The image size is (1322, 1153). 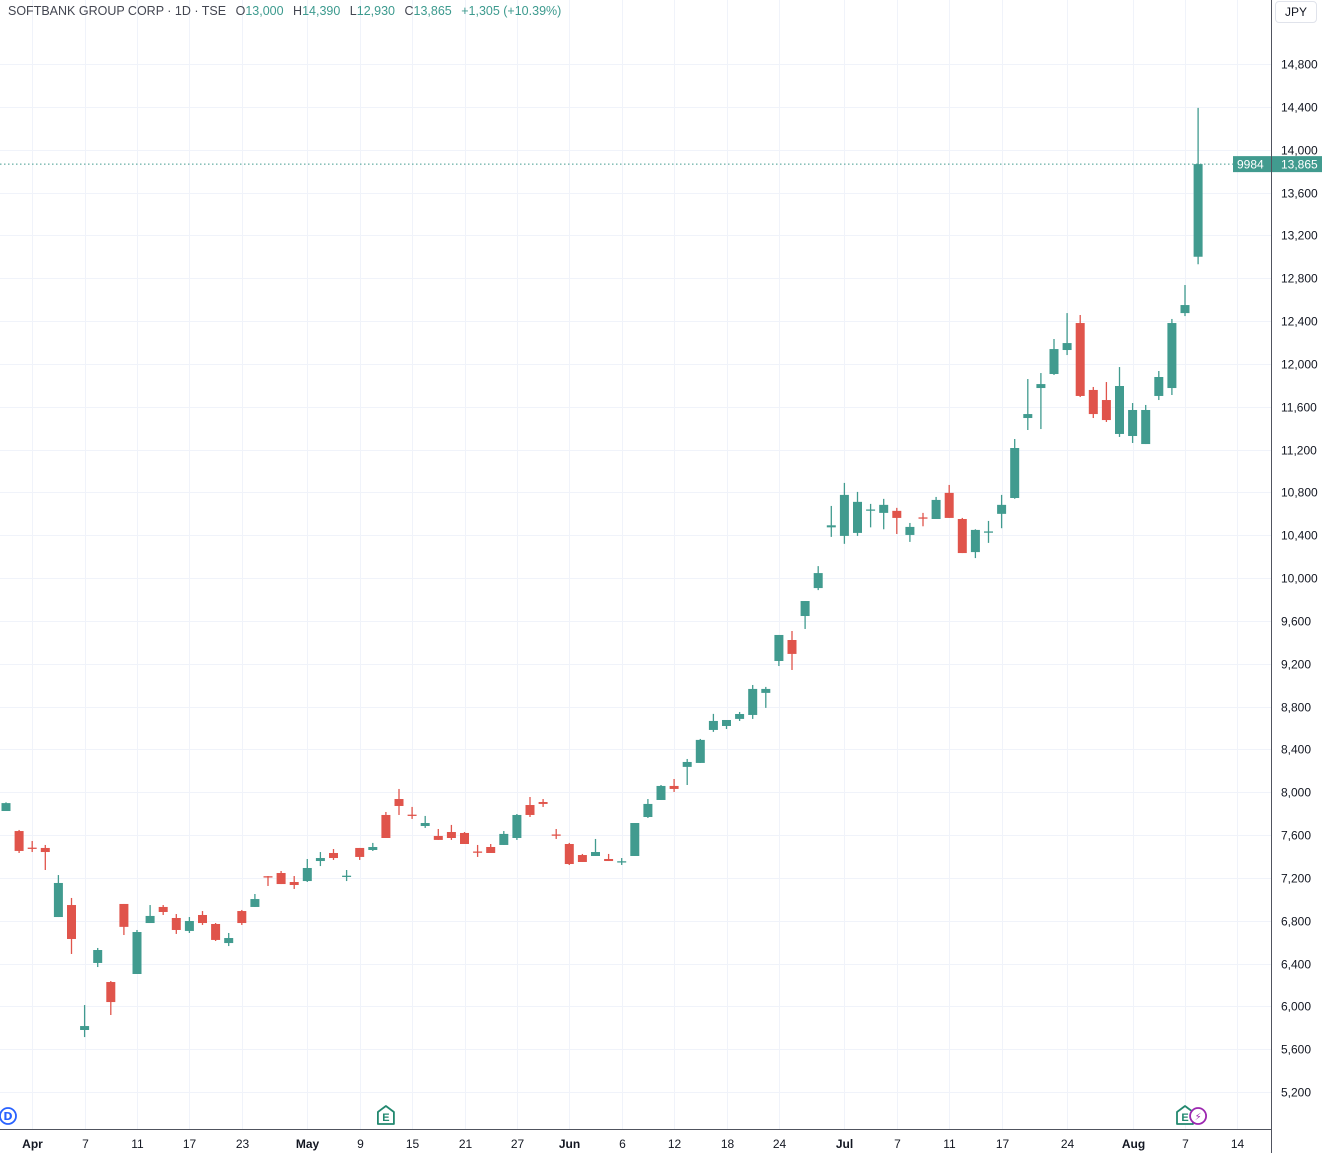 What do you see at coordinates (1296, 750) in the screenshot?
I see `price-tick-label: 8,400` at bounding box center [1296, 750].